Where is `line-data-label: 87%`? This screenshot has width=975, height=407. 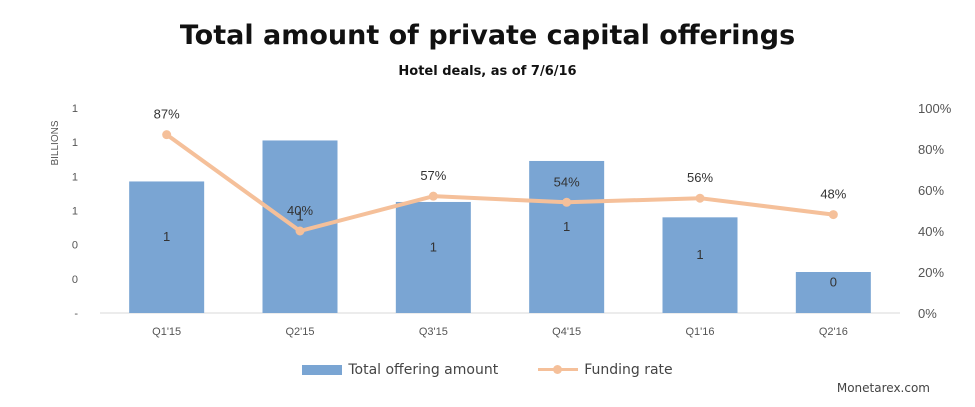
line-data-label: 87% is located at coordinates (167, 114).